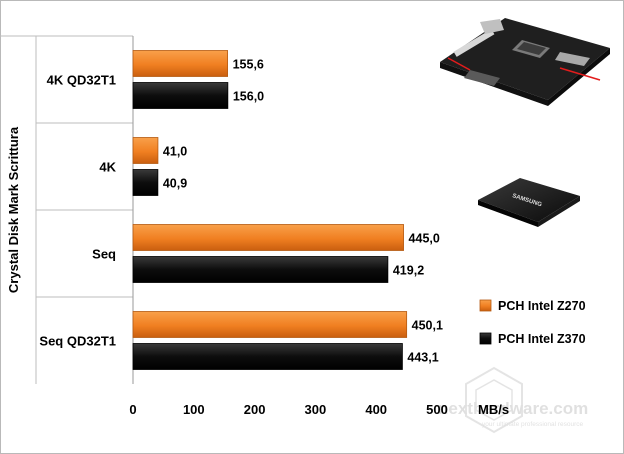 The width and height of the screenshot is (624, 454). I want to click on x-tick-label: 0, so click(132, 409).